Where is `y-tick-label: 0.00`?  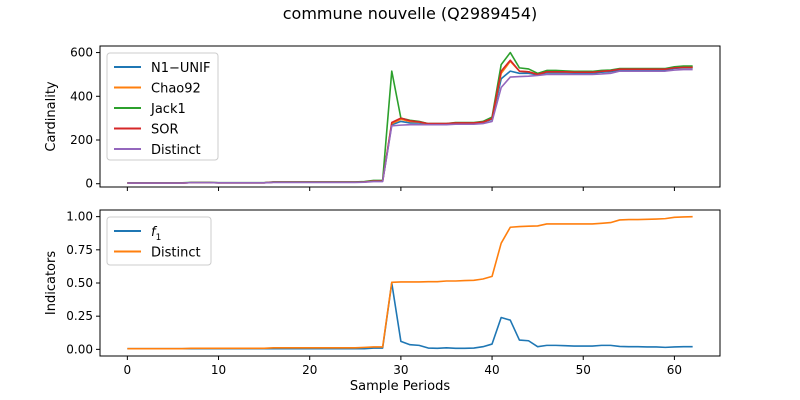
y-tick-label: 0.00 is located at coordinates (79, 349).